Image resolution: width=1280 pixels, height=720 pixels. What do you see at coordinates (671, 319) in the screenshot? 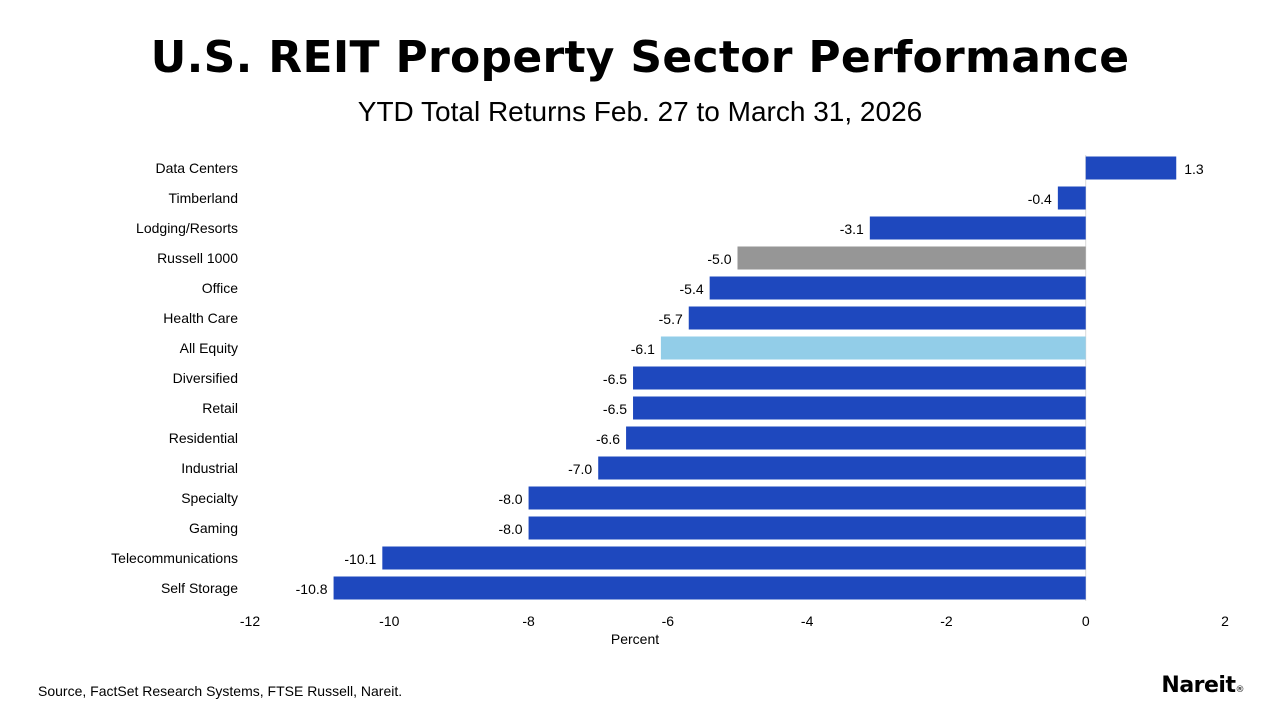
I see `value-label: -5.7` at bounding box center [671, 319].